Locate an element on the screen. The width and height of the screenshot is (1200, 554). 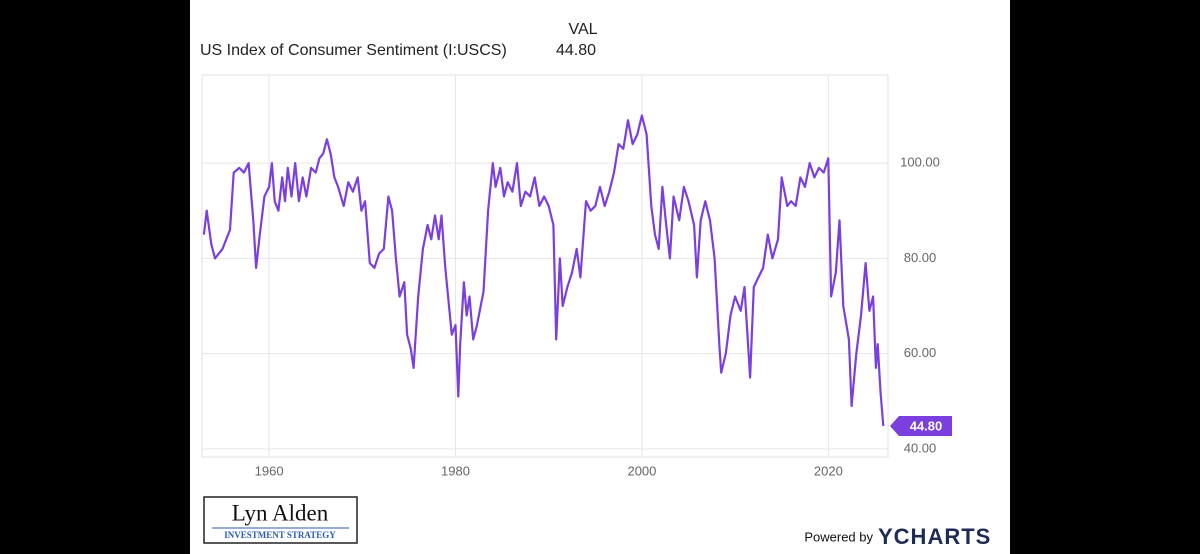
x-tick-label: 2000 is located at coordinates (641, 470).